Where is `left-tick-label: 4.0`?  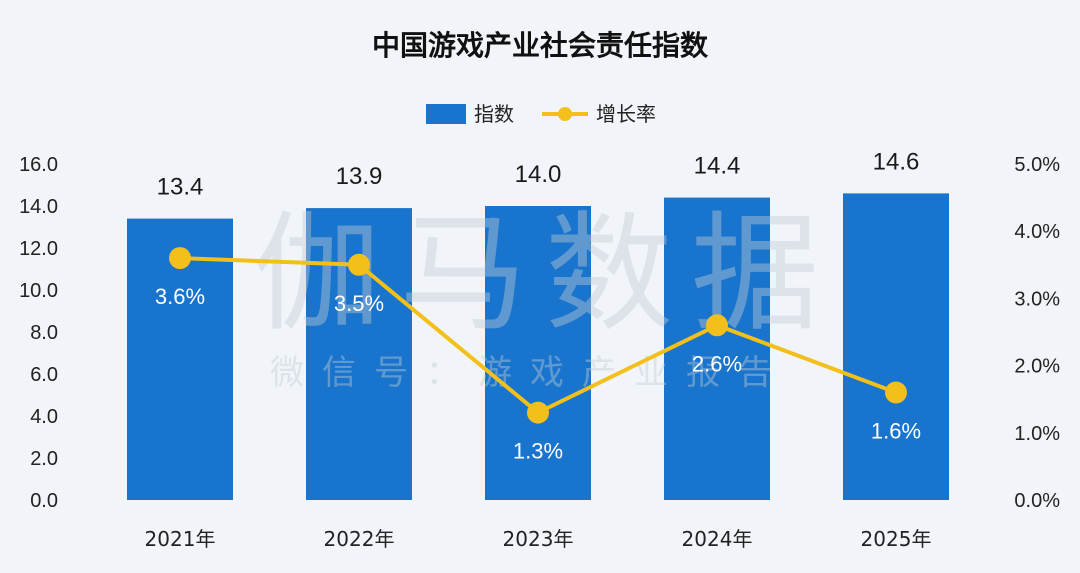
left-tick-label: 4.0 is located at coordinates (44, 417).